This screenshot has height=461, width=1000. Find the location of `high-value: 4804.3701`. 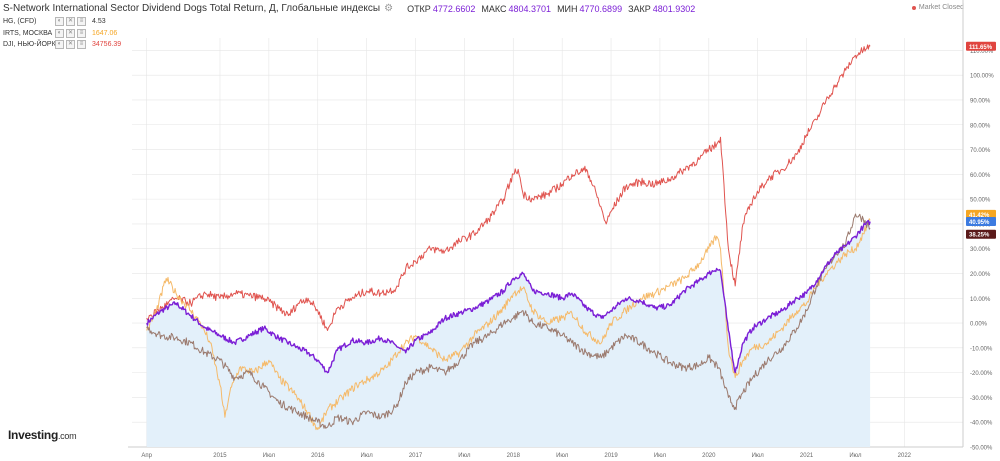

high-value: 4804.3701 is located at coordinates (530, 8).